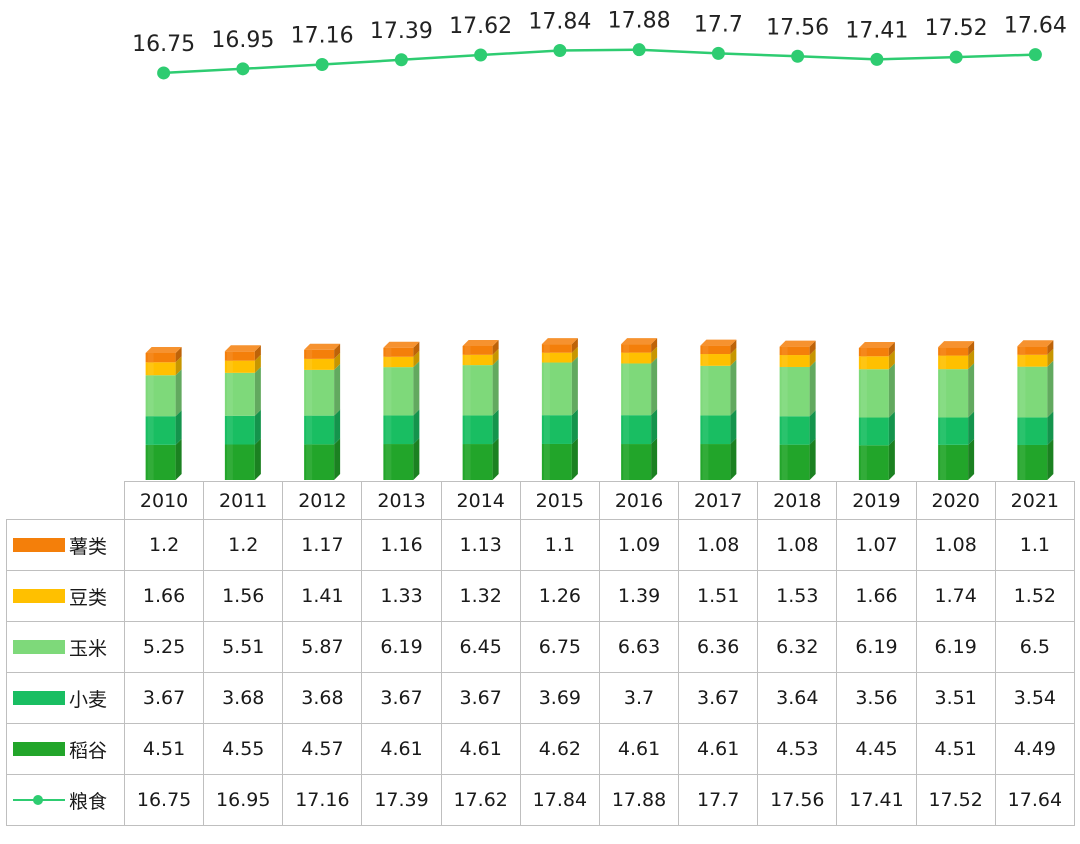  I want to click on line-data-label: 17.41, so click(876, 30).